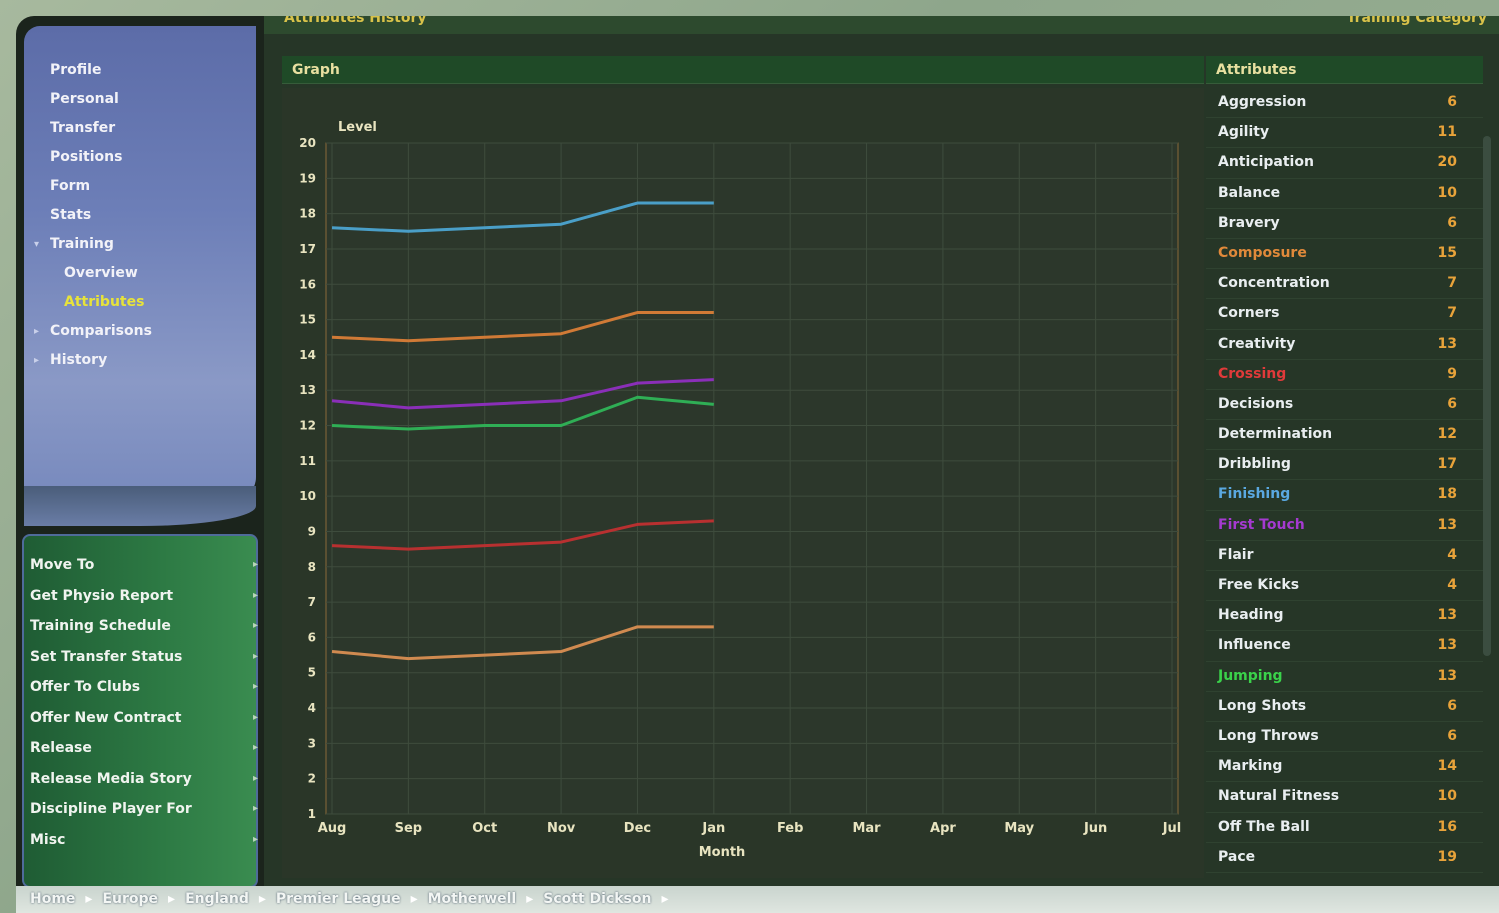 This screenshot has height=913, width=1499. Describe the element at coordinates (1261, 524) in the screenshot. I see `attribute-name: First Touch` at that location.